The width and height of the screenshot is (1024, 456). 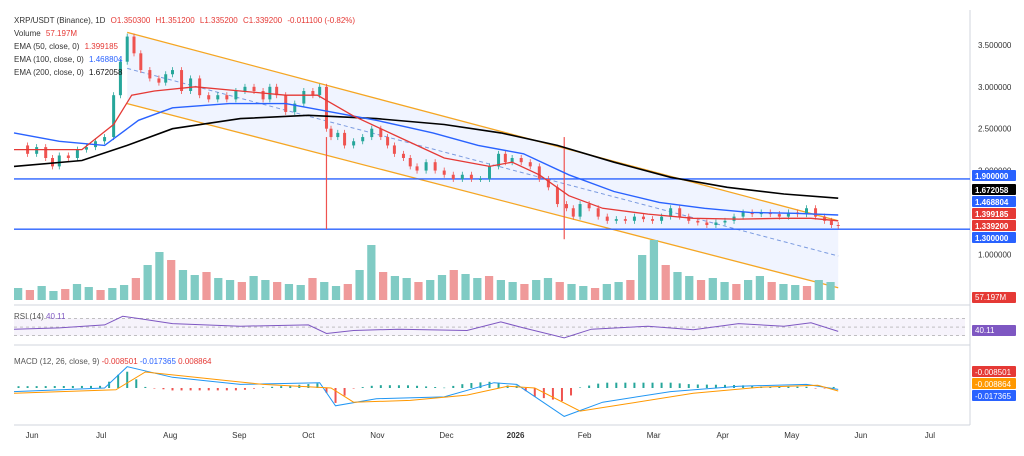 I want to click on ema100-legend-value: 1.468804, so click(x=106, y=59).